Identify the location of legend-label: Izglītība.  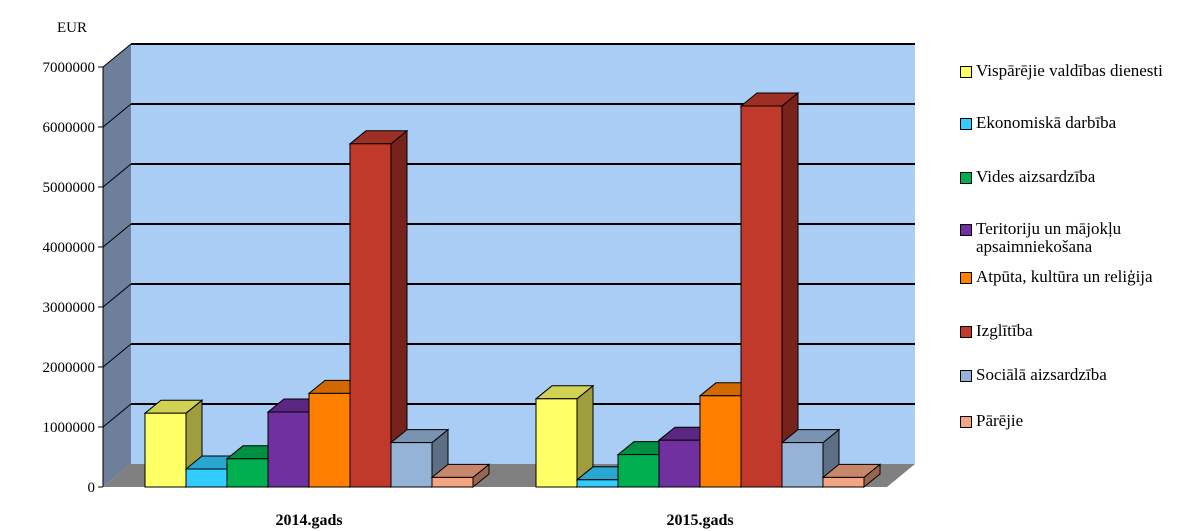
(1004, 330).